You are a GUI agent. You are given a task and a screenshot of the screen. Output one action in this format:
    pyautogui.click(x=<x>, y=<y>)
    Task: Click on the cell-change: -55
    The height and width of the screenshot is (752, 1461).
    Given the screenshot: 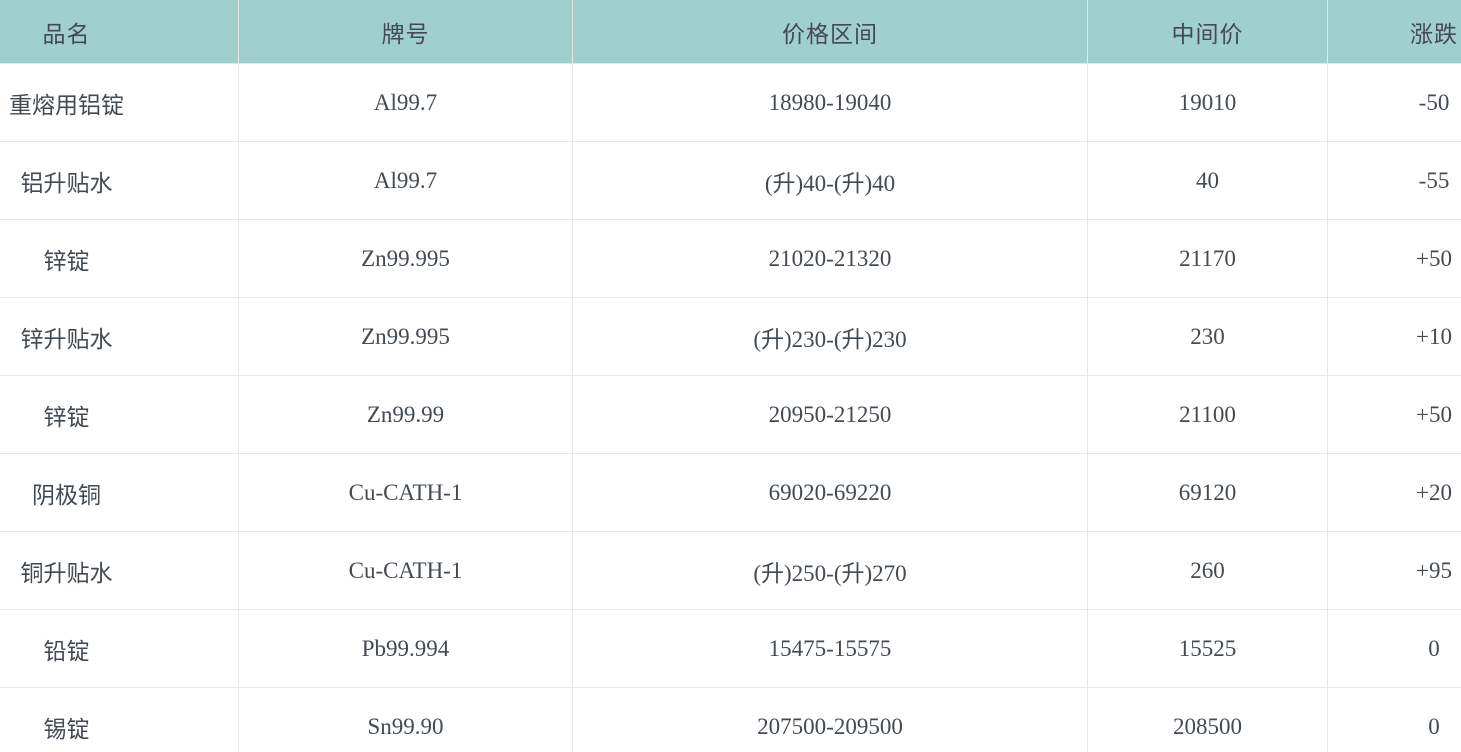 What is the action you would take?
    pyautogui.click(x=1394, y=180)
    